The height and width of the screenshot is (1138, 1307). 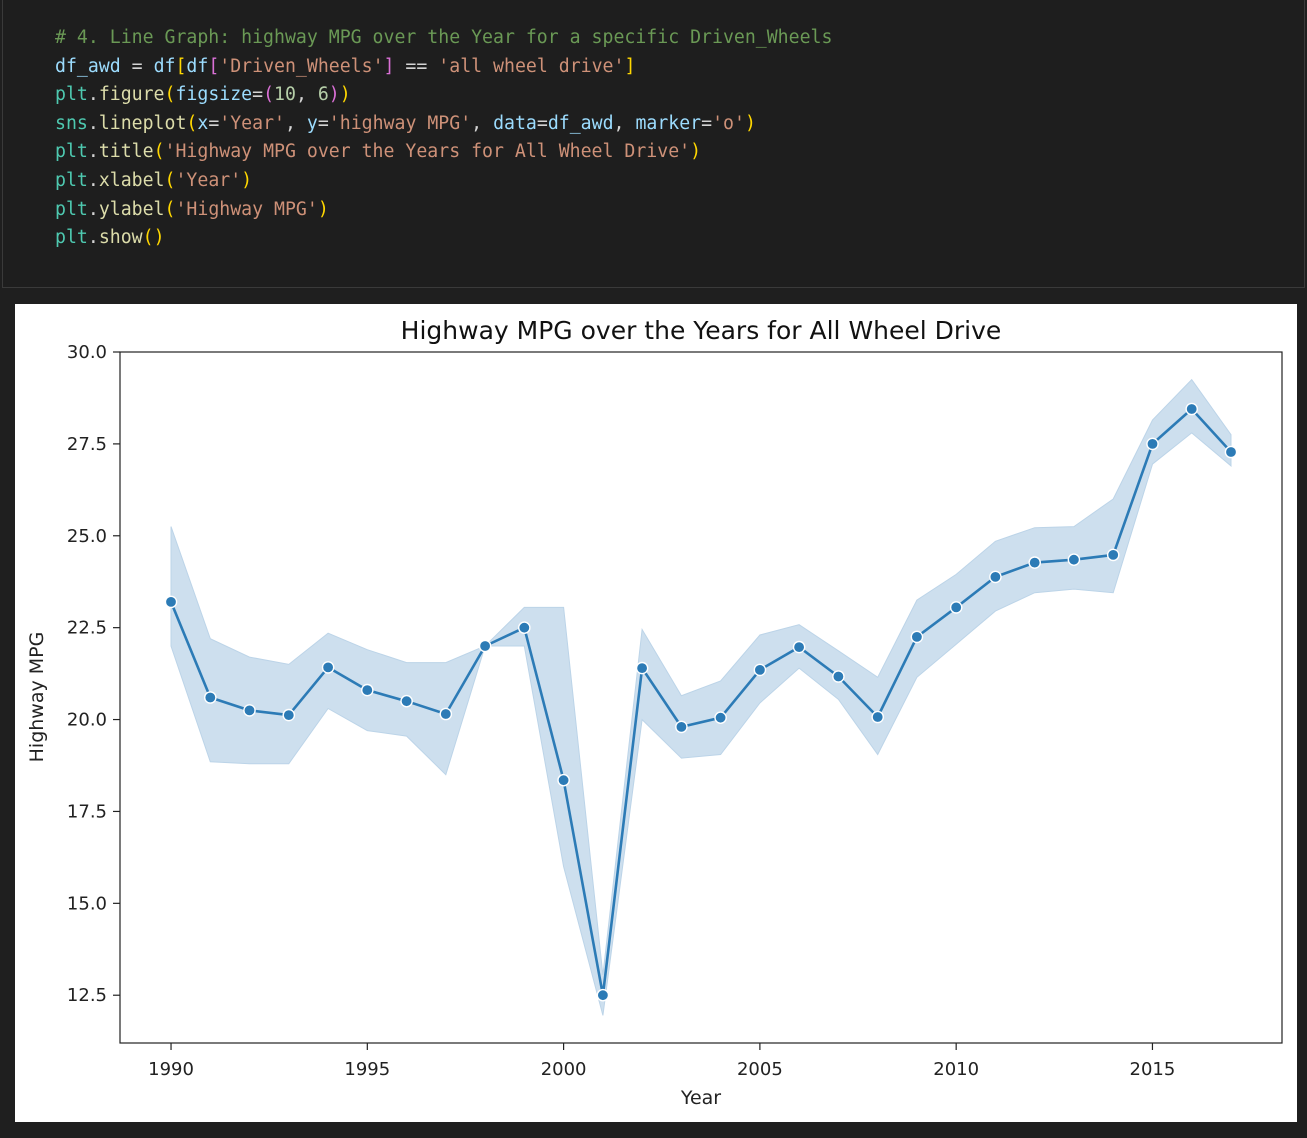 What do you see at coordinates (120, 238) in the screenshot?
I see `code-token: show` at bounding box center [120, 238].